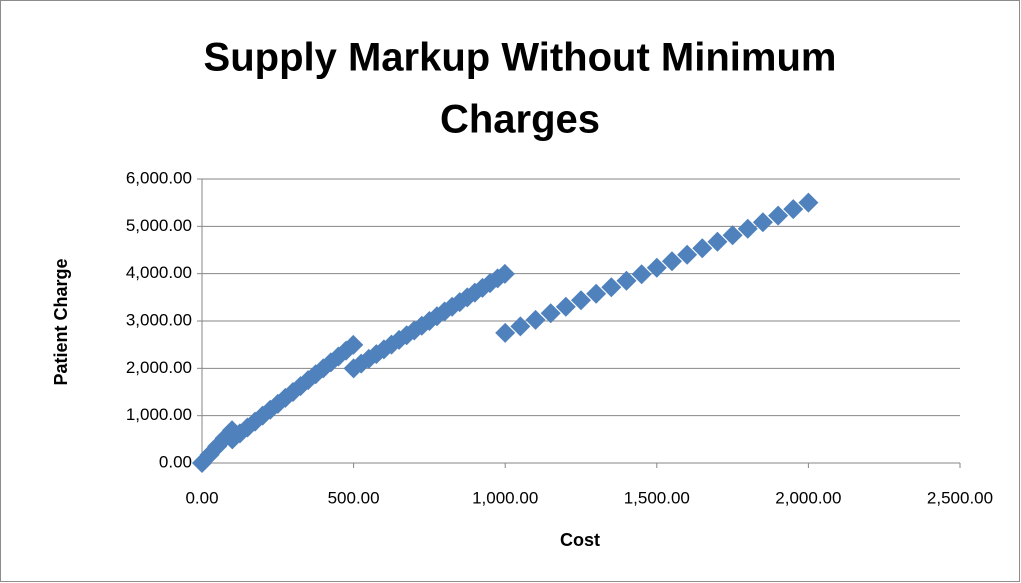 This screenshot has height=583, width=1021. I want to click on y-tick-label: 5,000.00, so click(159, 225).